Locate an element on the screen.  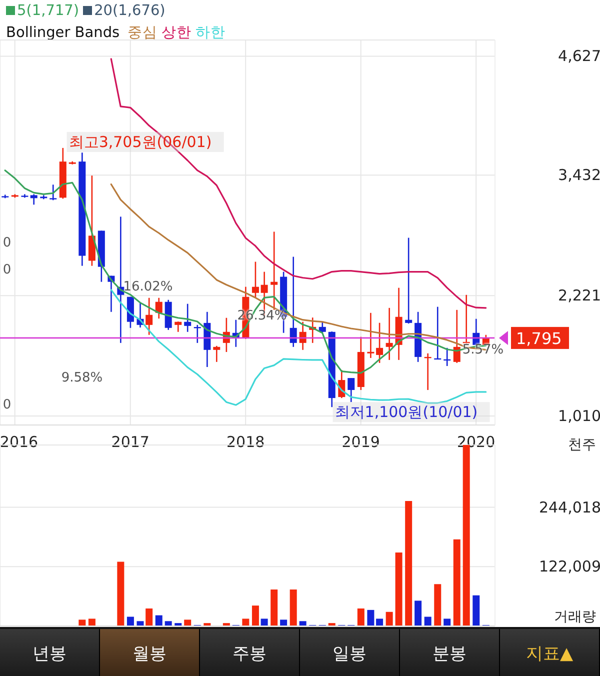
annotation: 16.02% is located at coordinates (148, 287).